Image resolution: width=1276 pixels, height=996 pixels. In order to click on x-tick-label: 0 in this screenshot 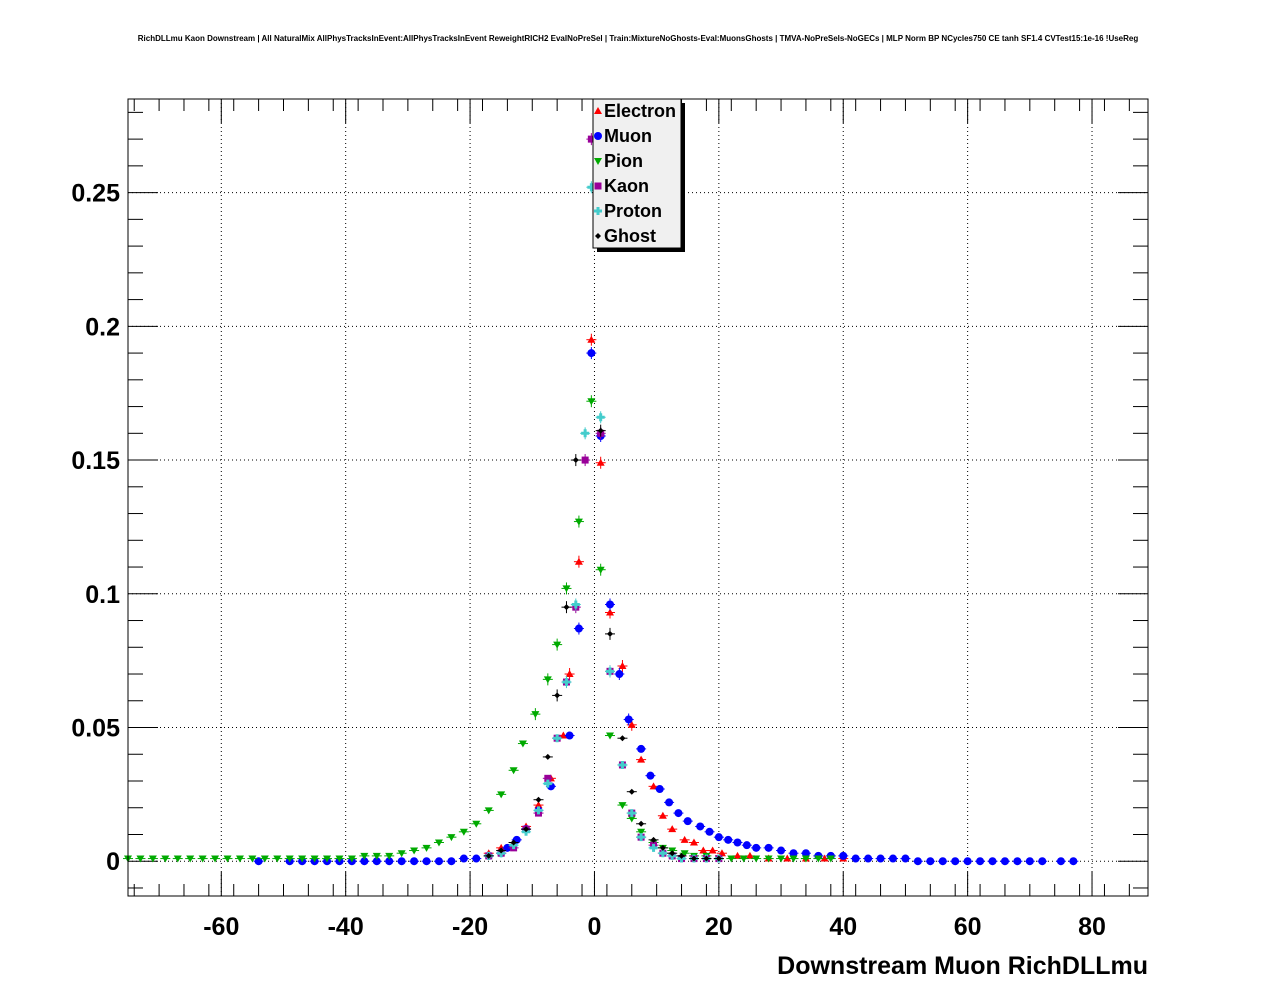, I will do `click(595, 927)`.